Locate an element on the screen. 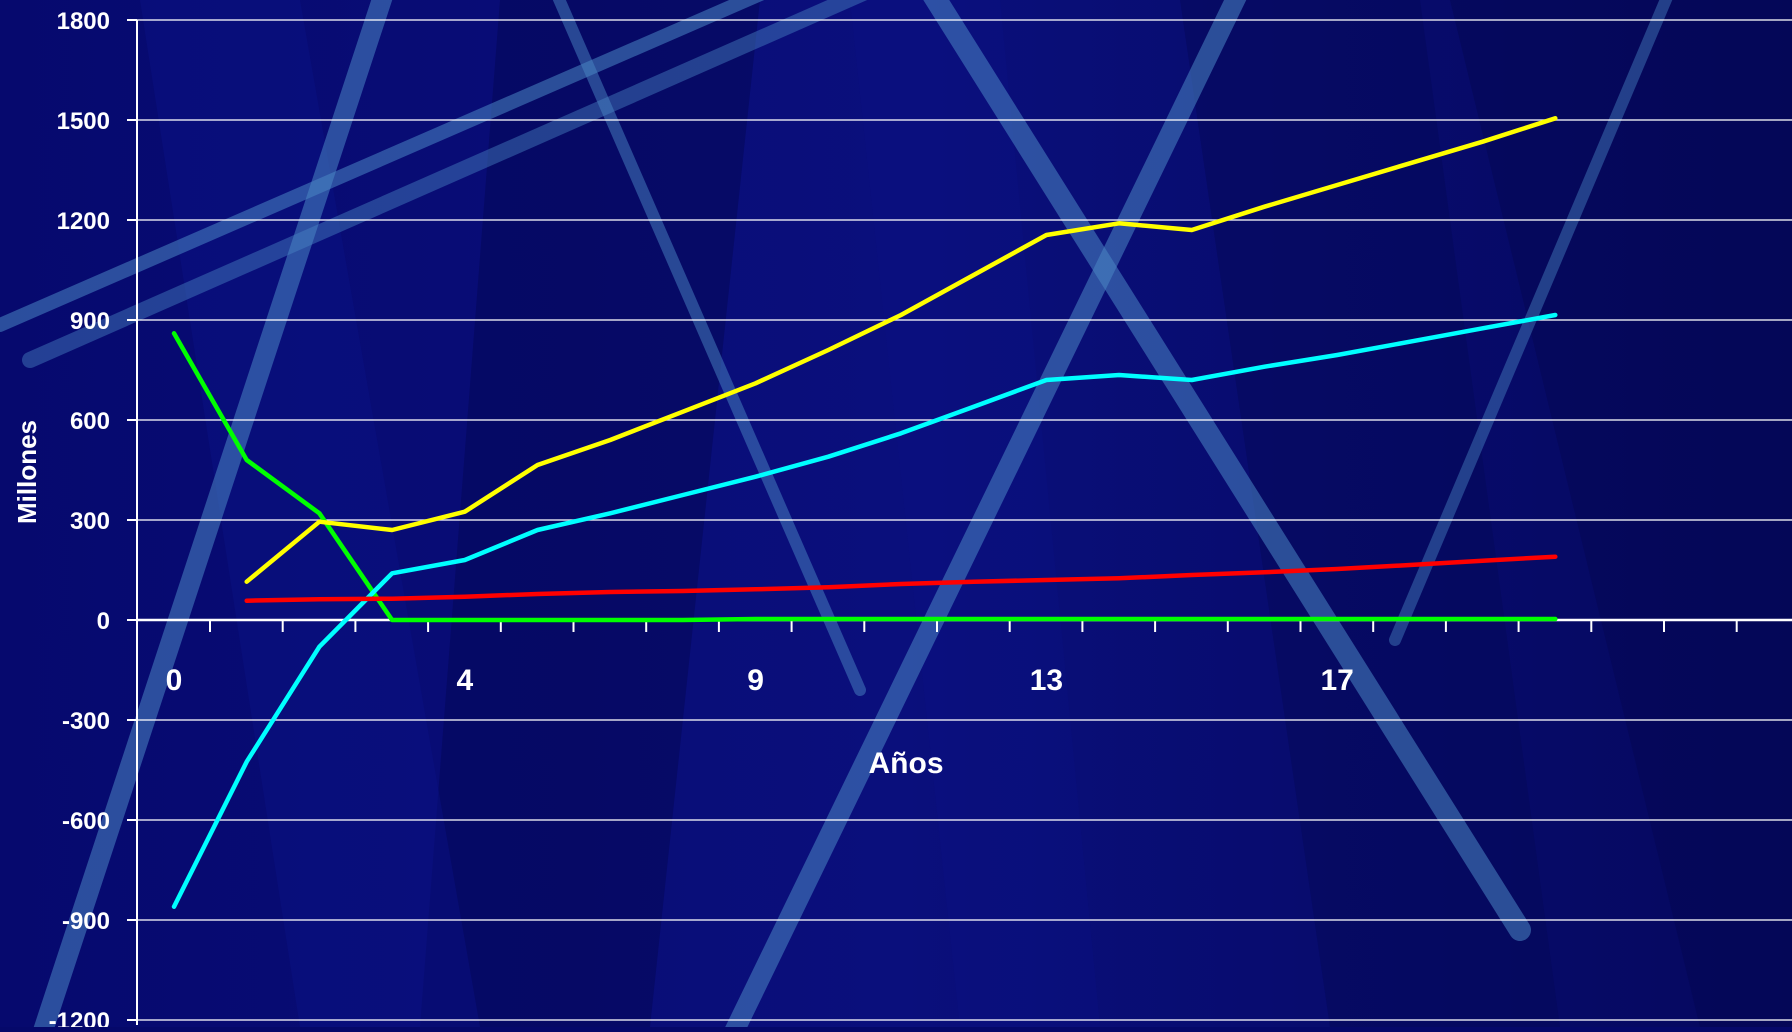 This screenshot has height=1032, width=1792. y-tick-label: -300 is located at coordinates (86, 721).